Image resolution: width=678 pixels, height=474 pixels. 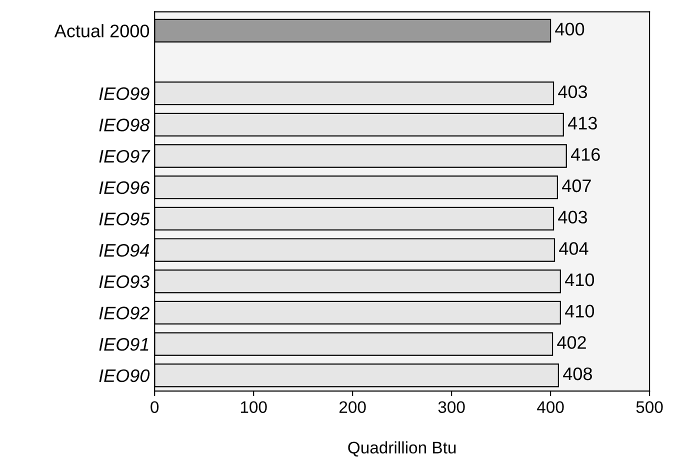 I want to click on y-tick-label: IEO90, so click(x=124, y=375).